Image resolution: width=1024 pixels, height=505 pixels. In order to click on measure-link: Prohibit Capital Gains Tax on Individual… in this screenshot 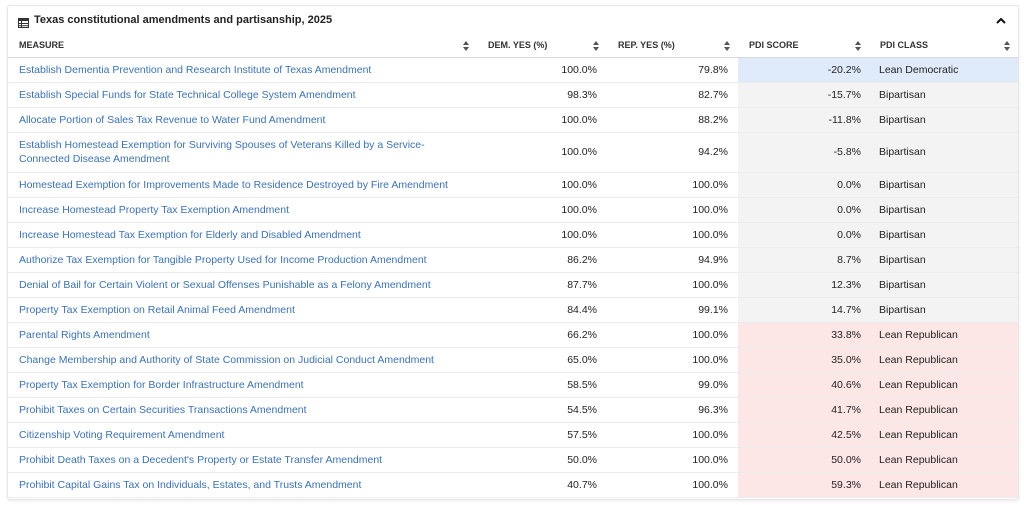, I will do `click(242, 485)`.